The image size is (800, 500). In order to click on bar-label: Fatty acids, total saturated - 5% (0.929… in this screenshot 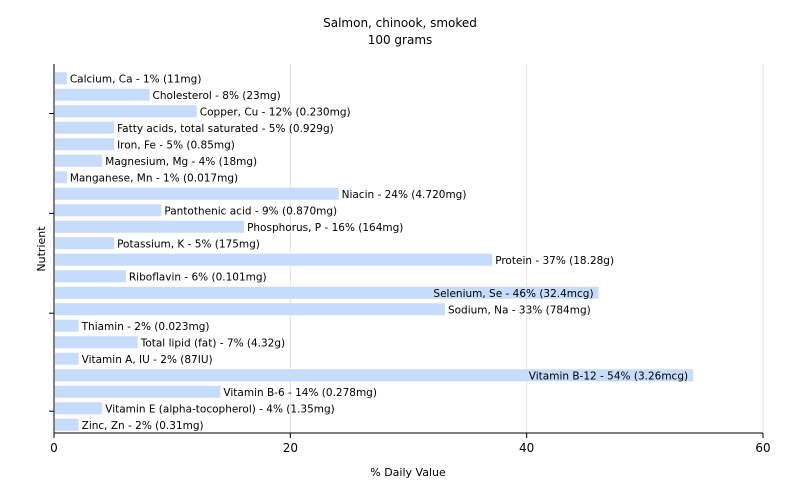, I will do `click(225, 129)`.